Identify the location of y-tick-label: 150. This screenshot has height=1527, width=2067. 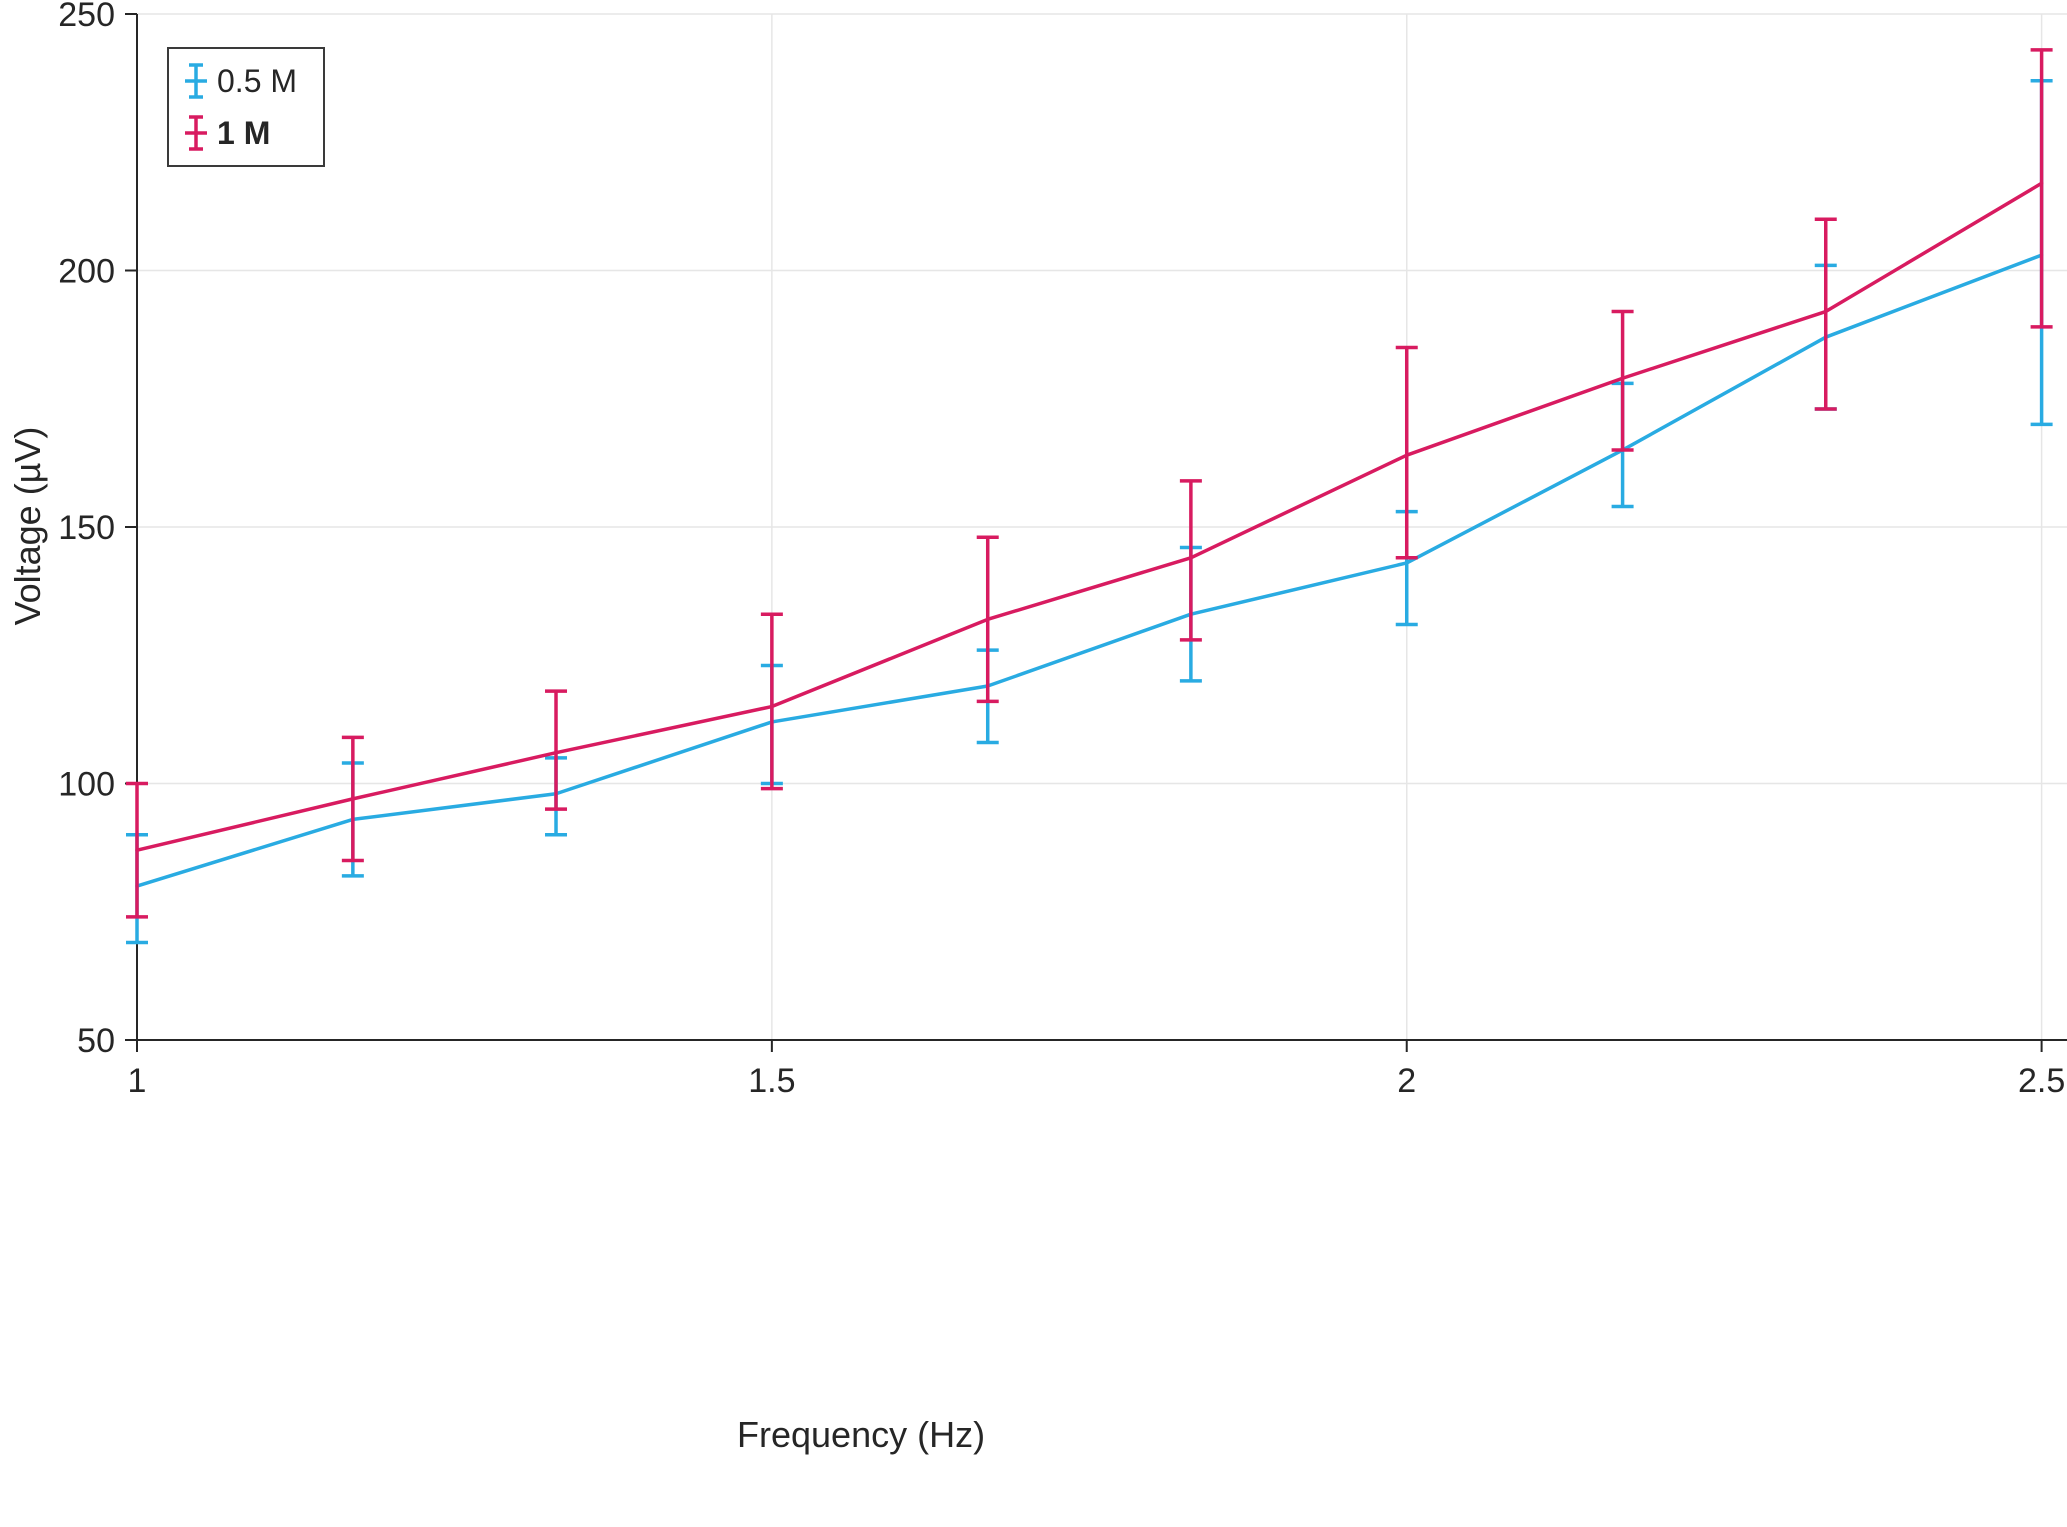
(86, 528).